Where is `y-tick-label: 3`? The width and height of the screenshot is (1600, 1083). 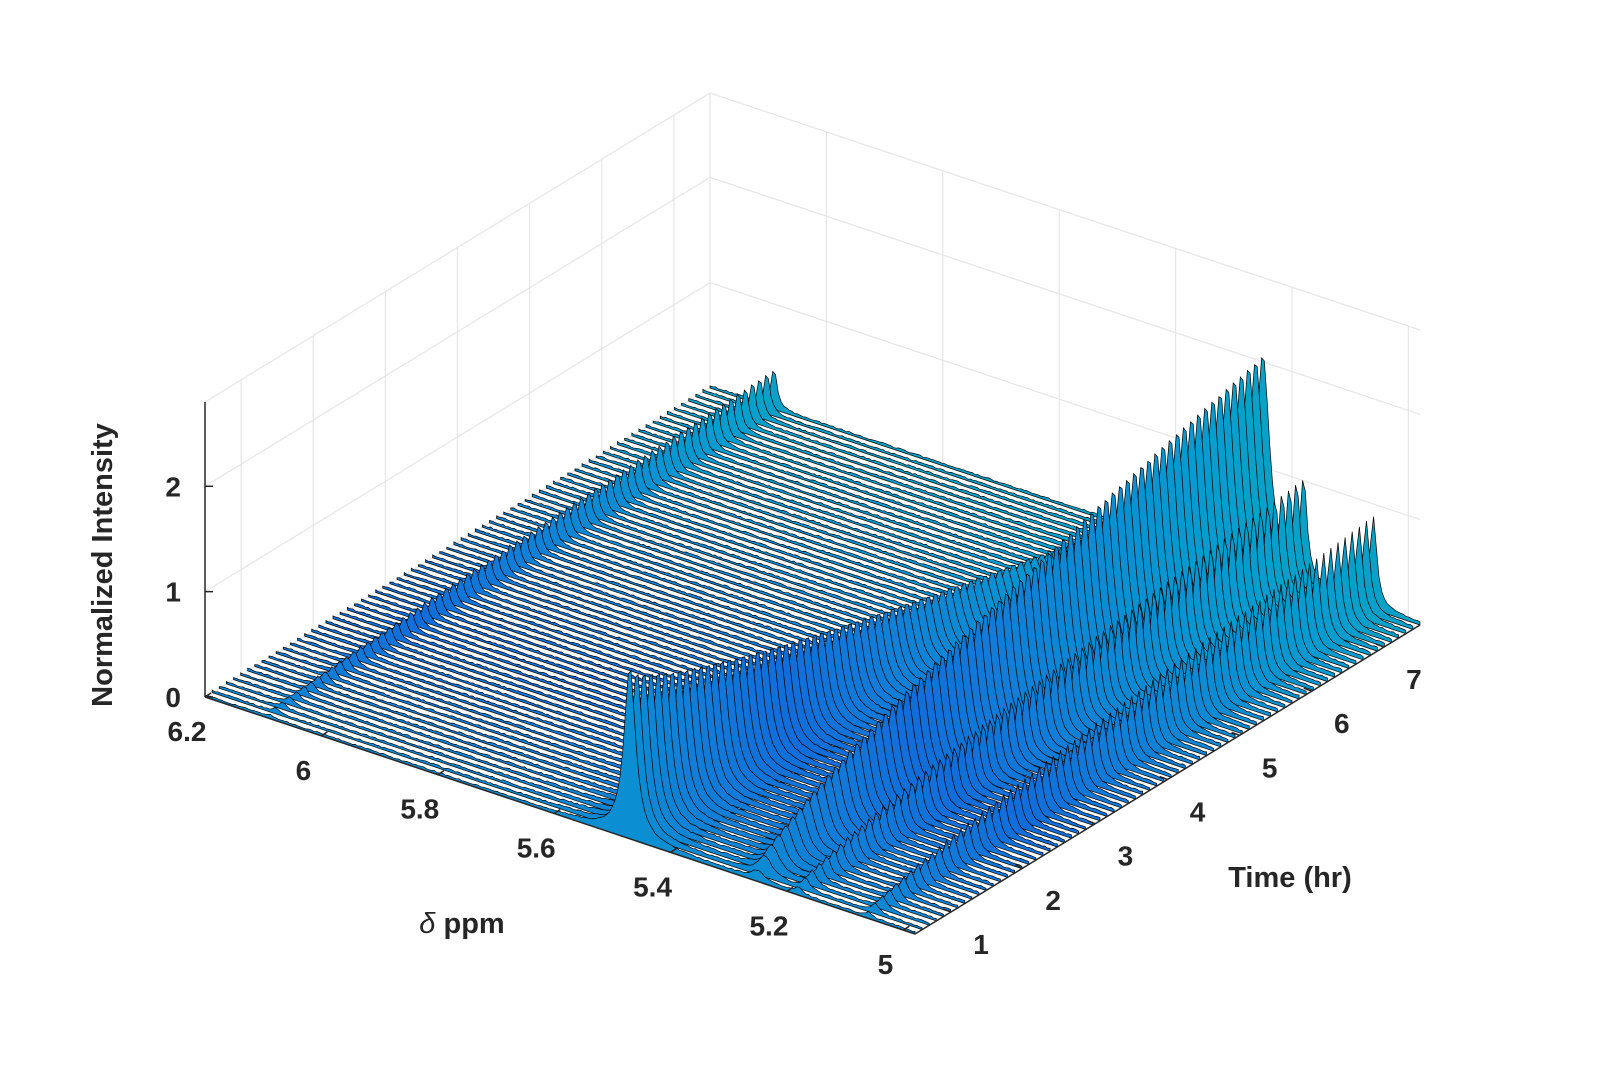 y-tick-label: 3 is located at coordinates (1126, 856).